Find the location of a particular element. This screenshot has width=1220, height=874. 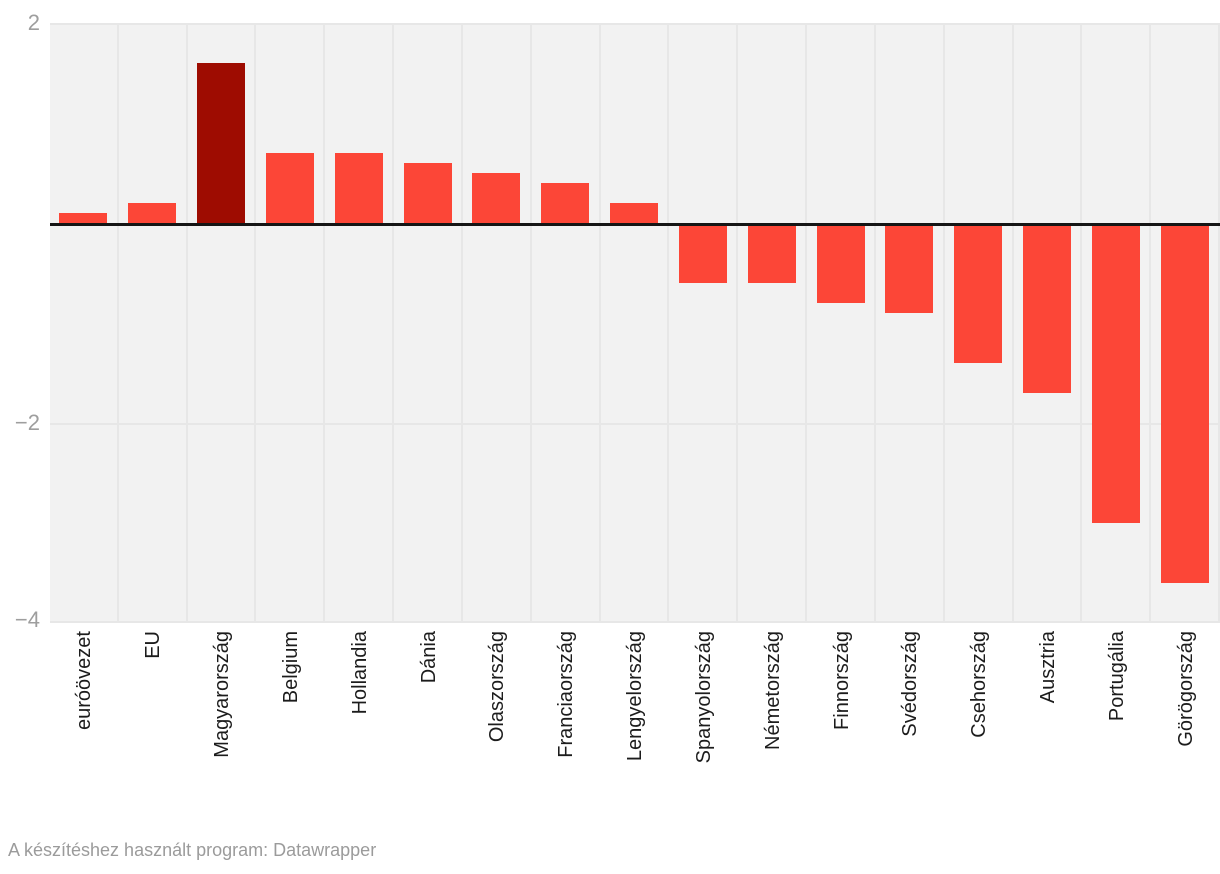

x-label-cell-13: Csehország is located at coordinates (979, 723).